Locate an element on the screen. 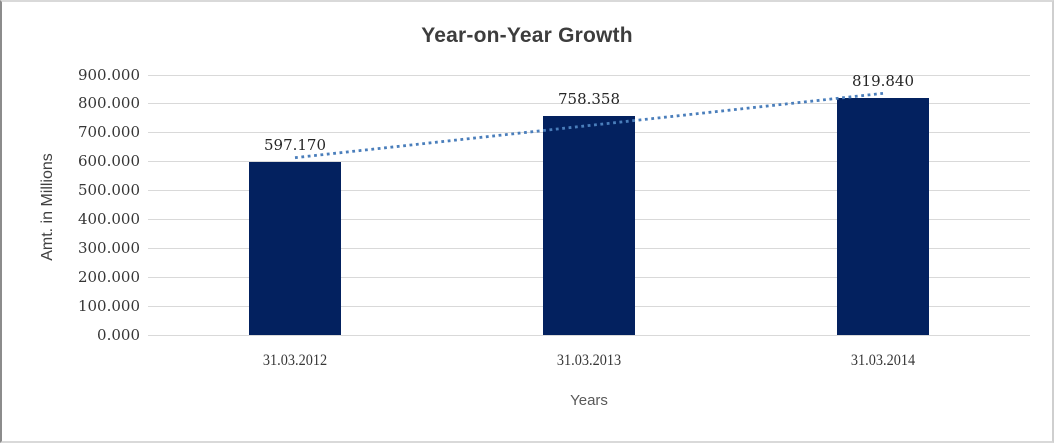  y-tick-label: 0.000 is located at coordinates (118, 334).